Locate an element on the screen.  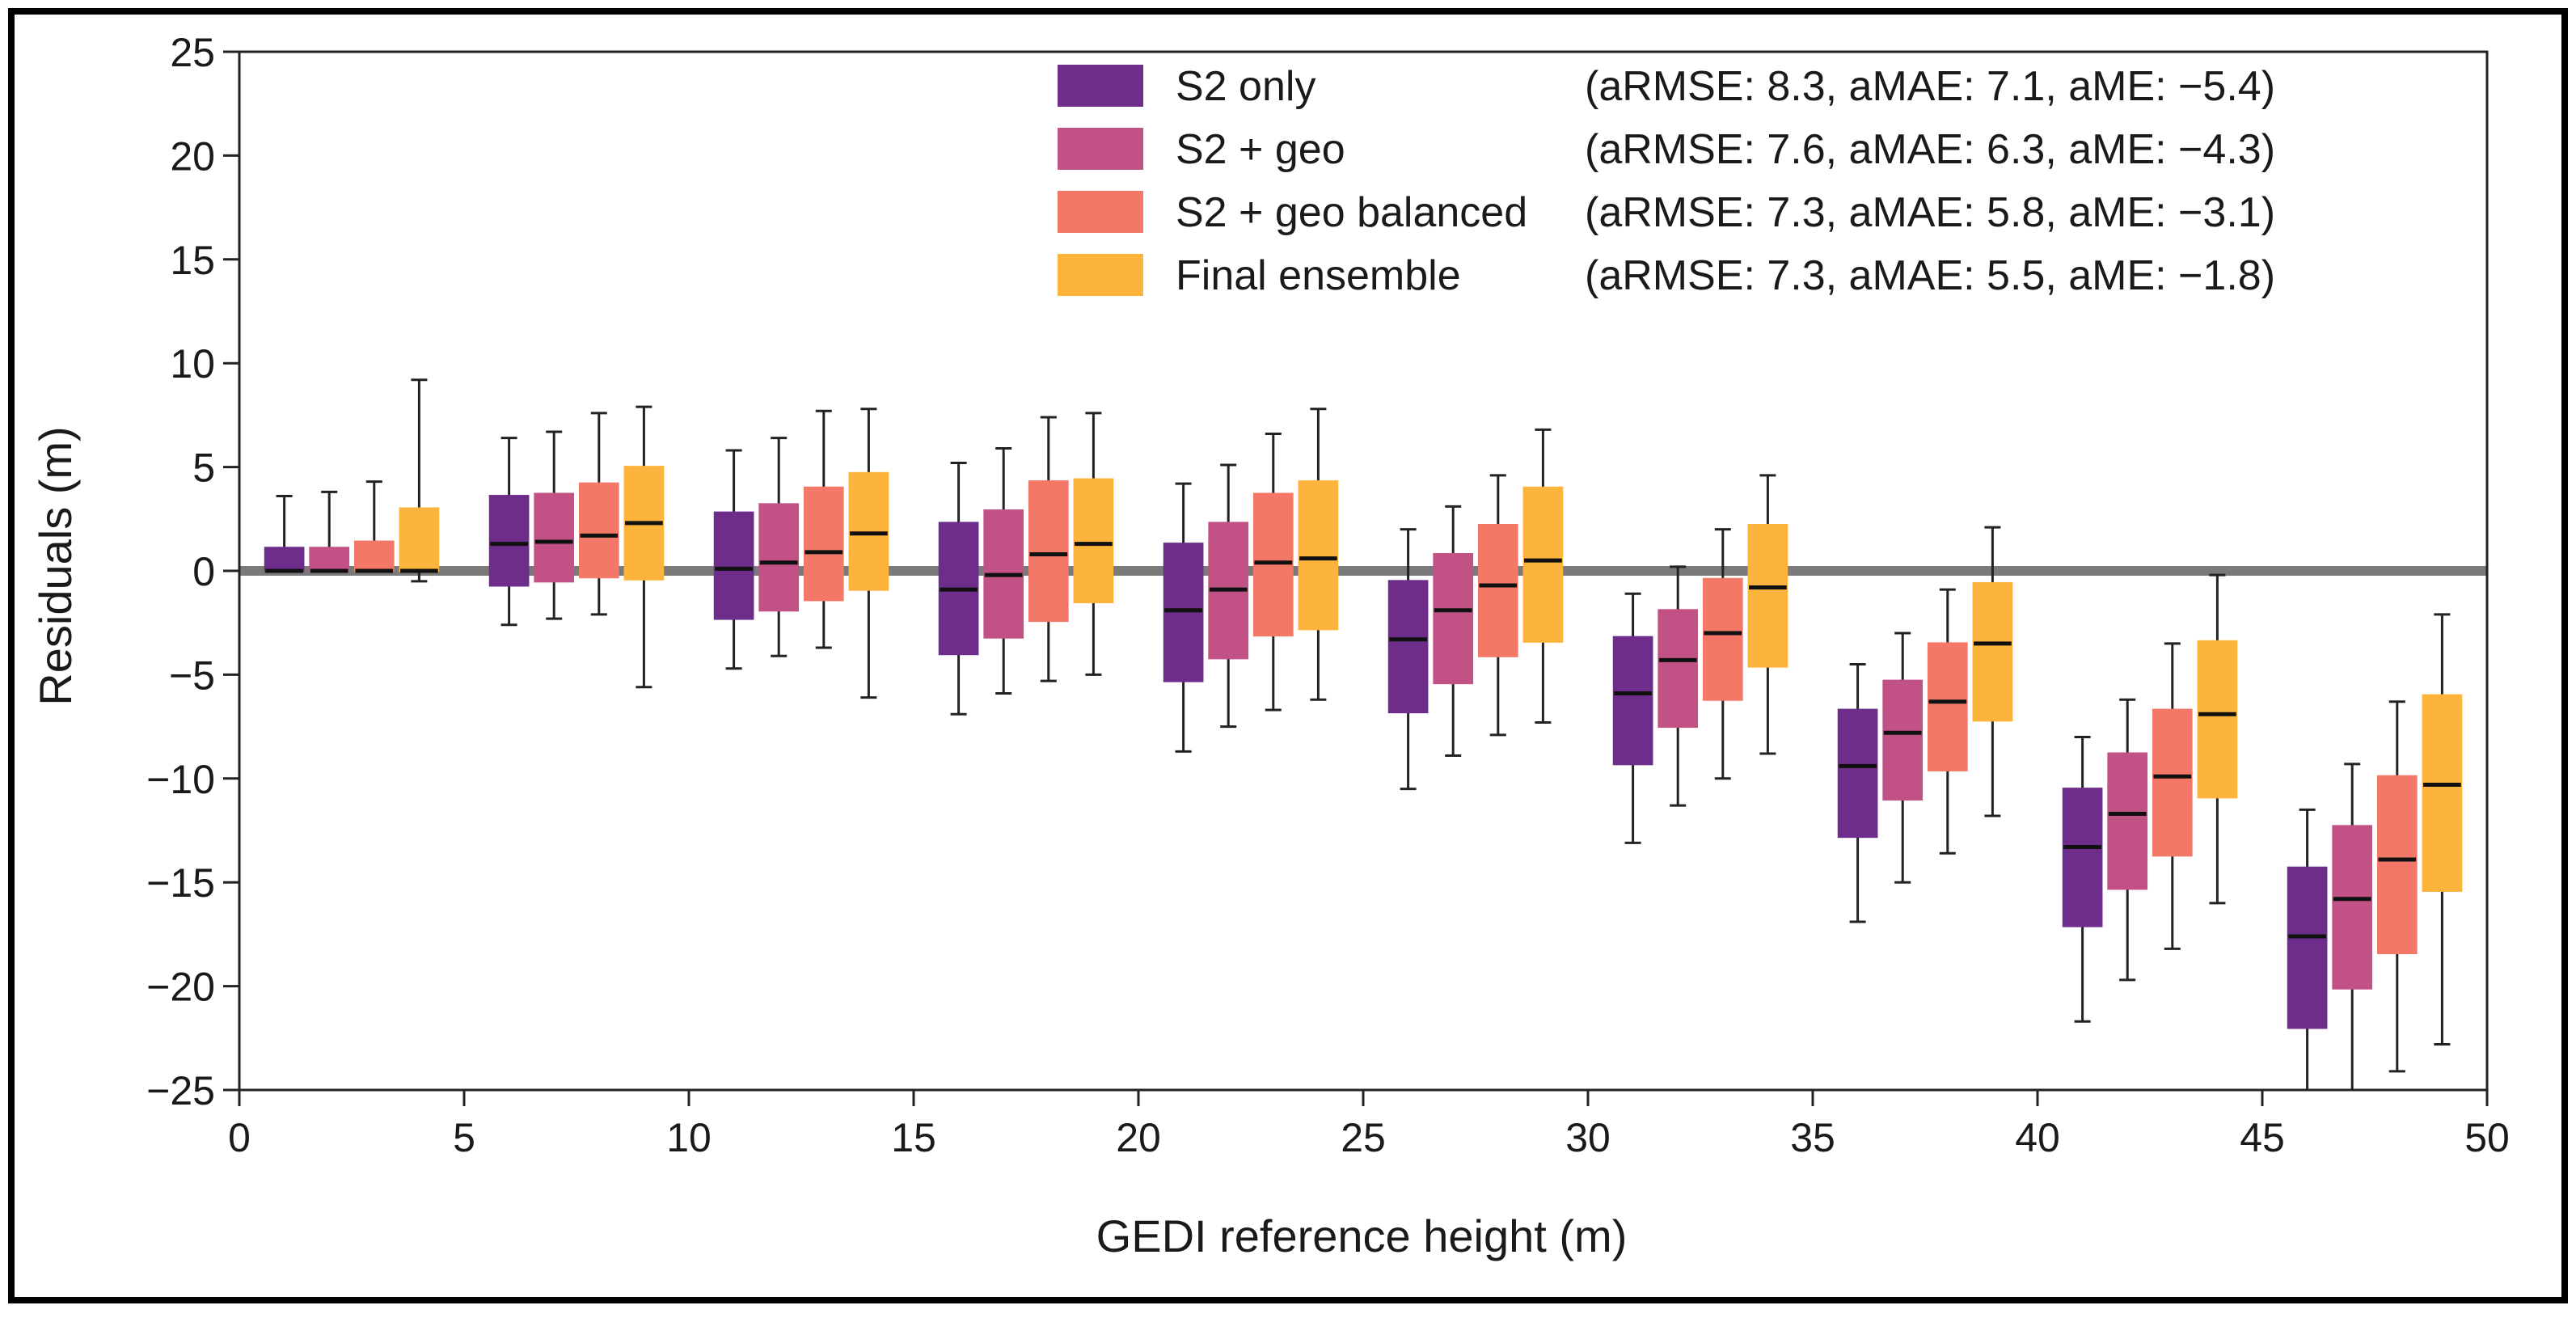
y-tick-label: −20 is located at coordinates (180, 987).